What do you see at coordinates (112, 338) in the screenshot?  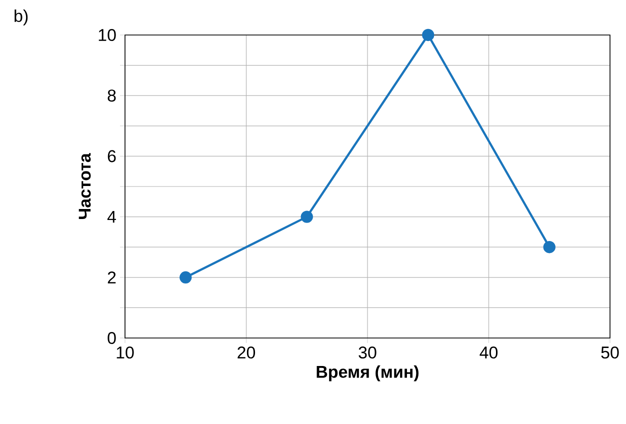 I see `y-tick-label: 0` at bounding box center [112, 338].